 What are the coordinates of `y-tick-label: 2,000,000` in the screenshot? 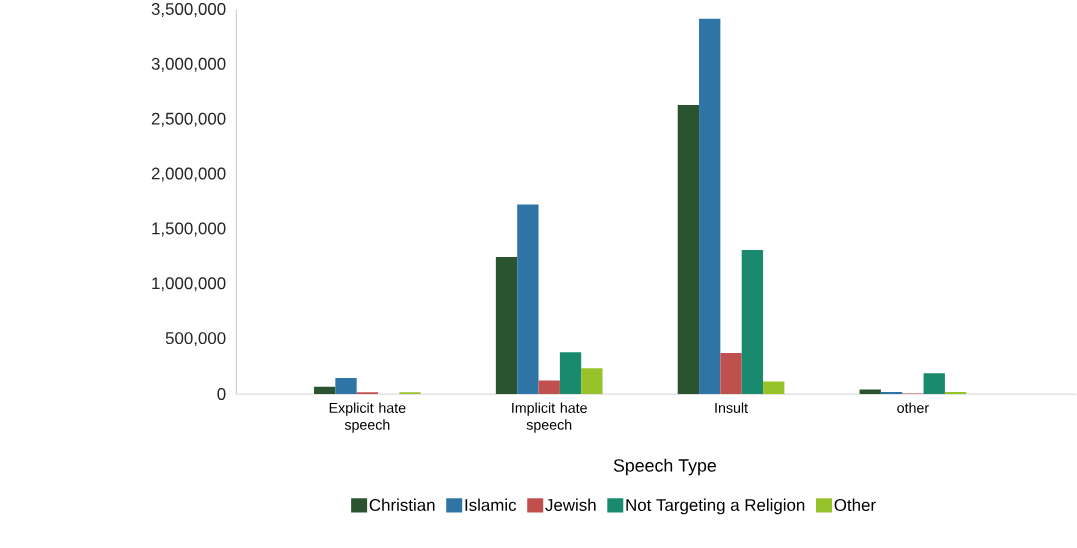 It's located at (188, 174).